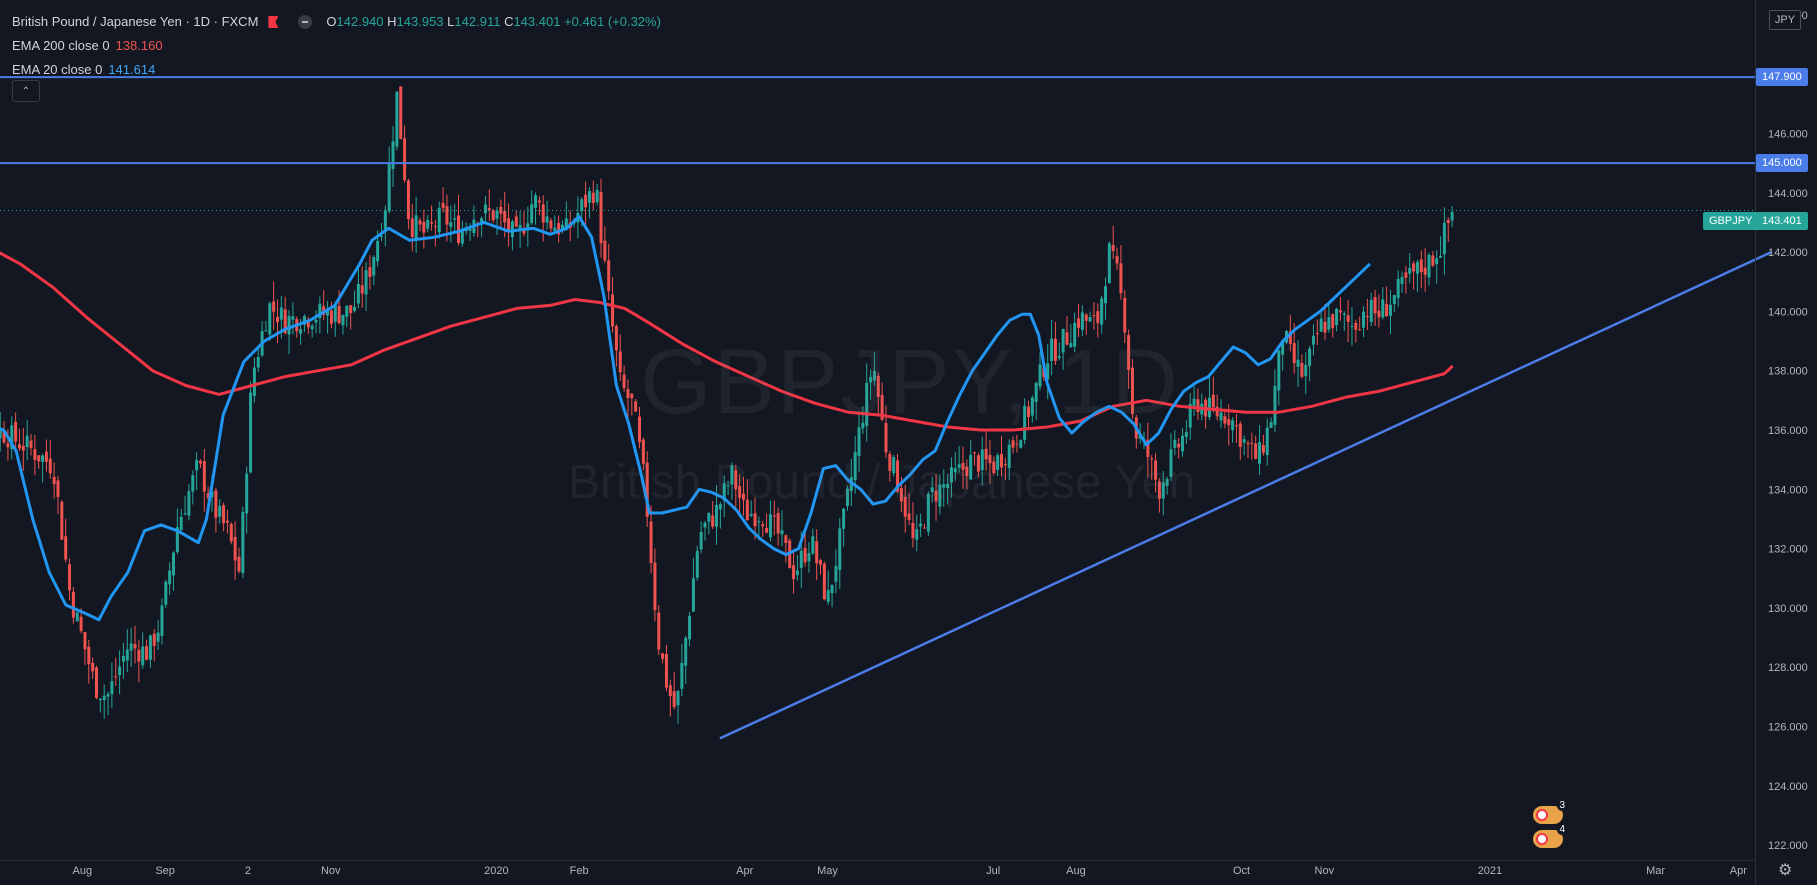 The height and width of the screenshot is (885, 1817). What do you see at coordinates (139, 45) in the screenshot?
I see `ema200-value: 138.160` at bounding box center [139, 45].